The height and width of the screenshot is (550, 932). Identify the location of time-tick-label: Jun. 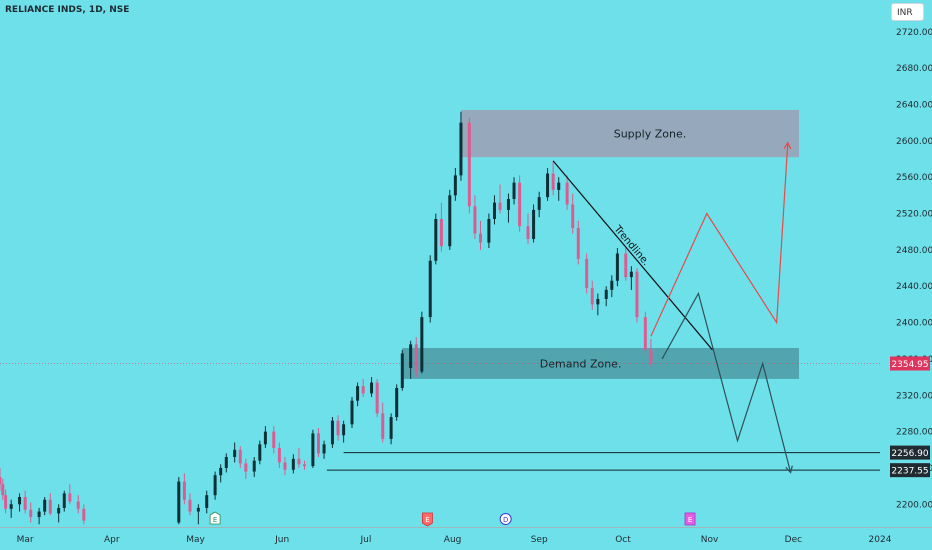
(281, 540).